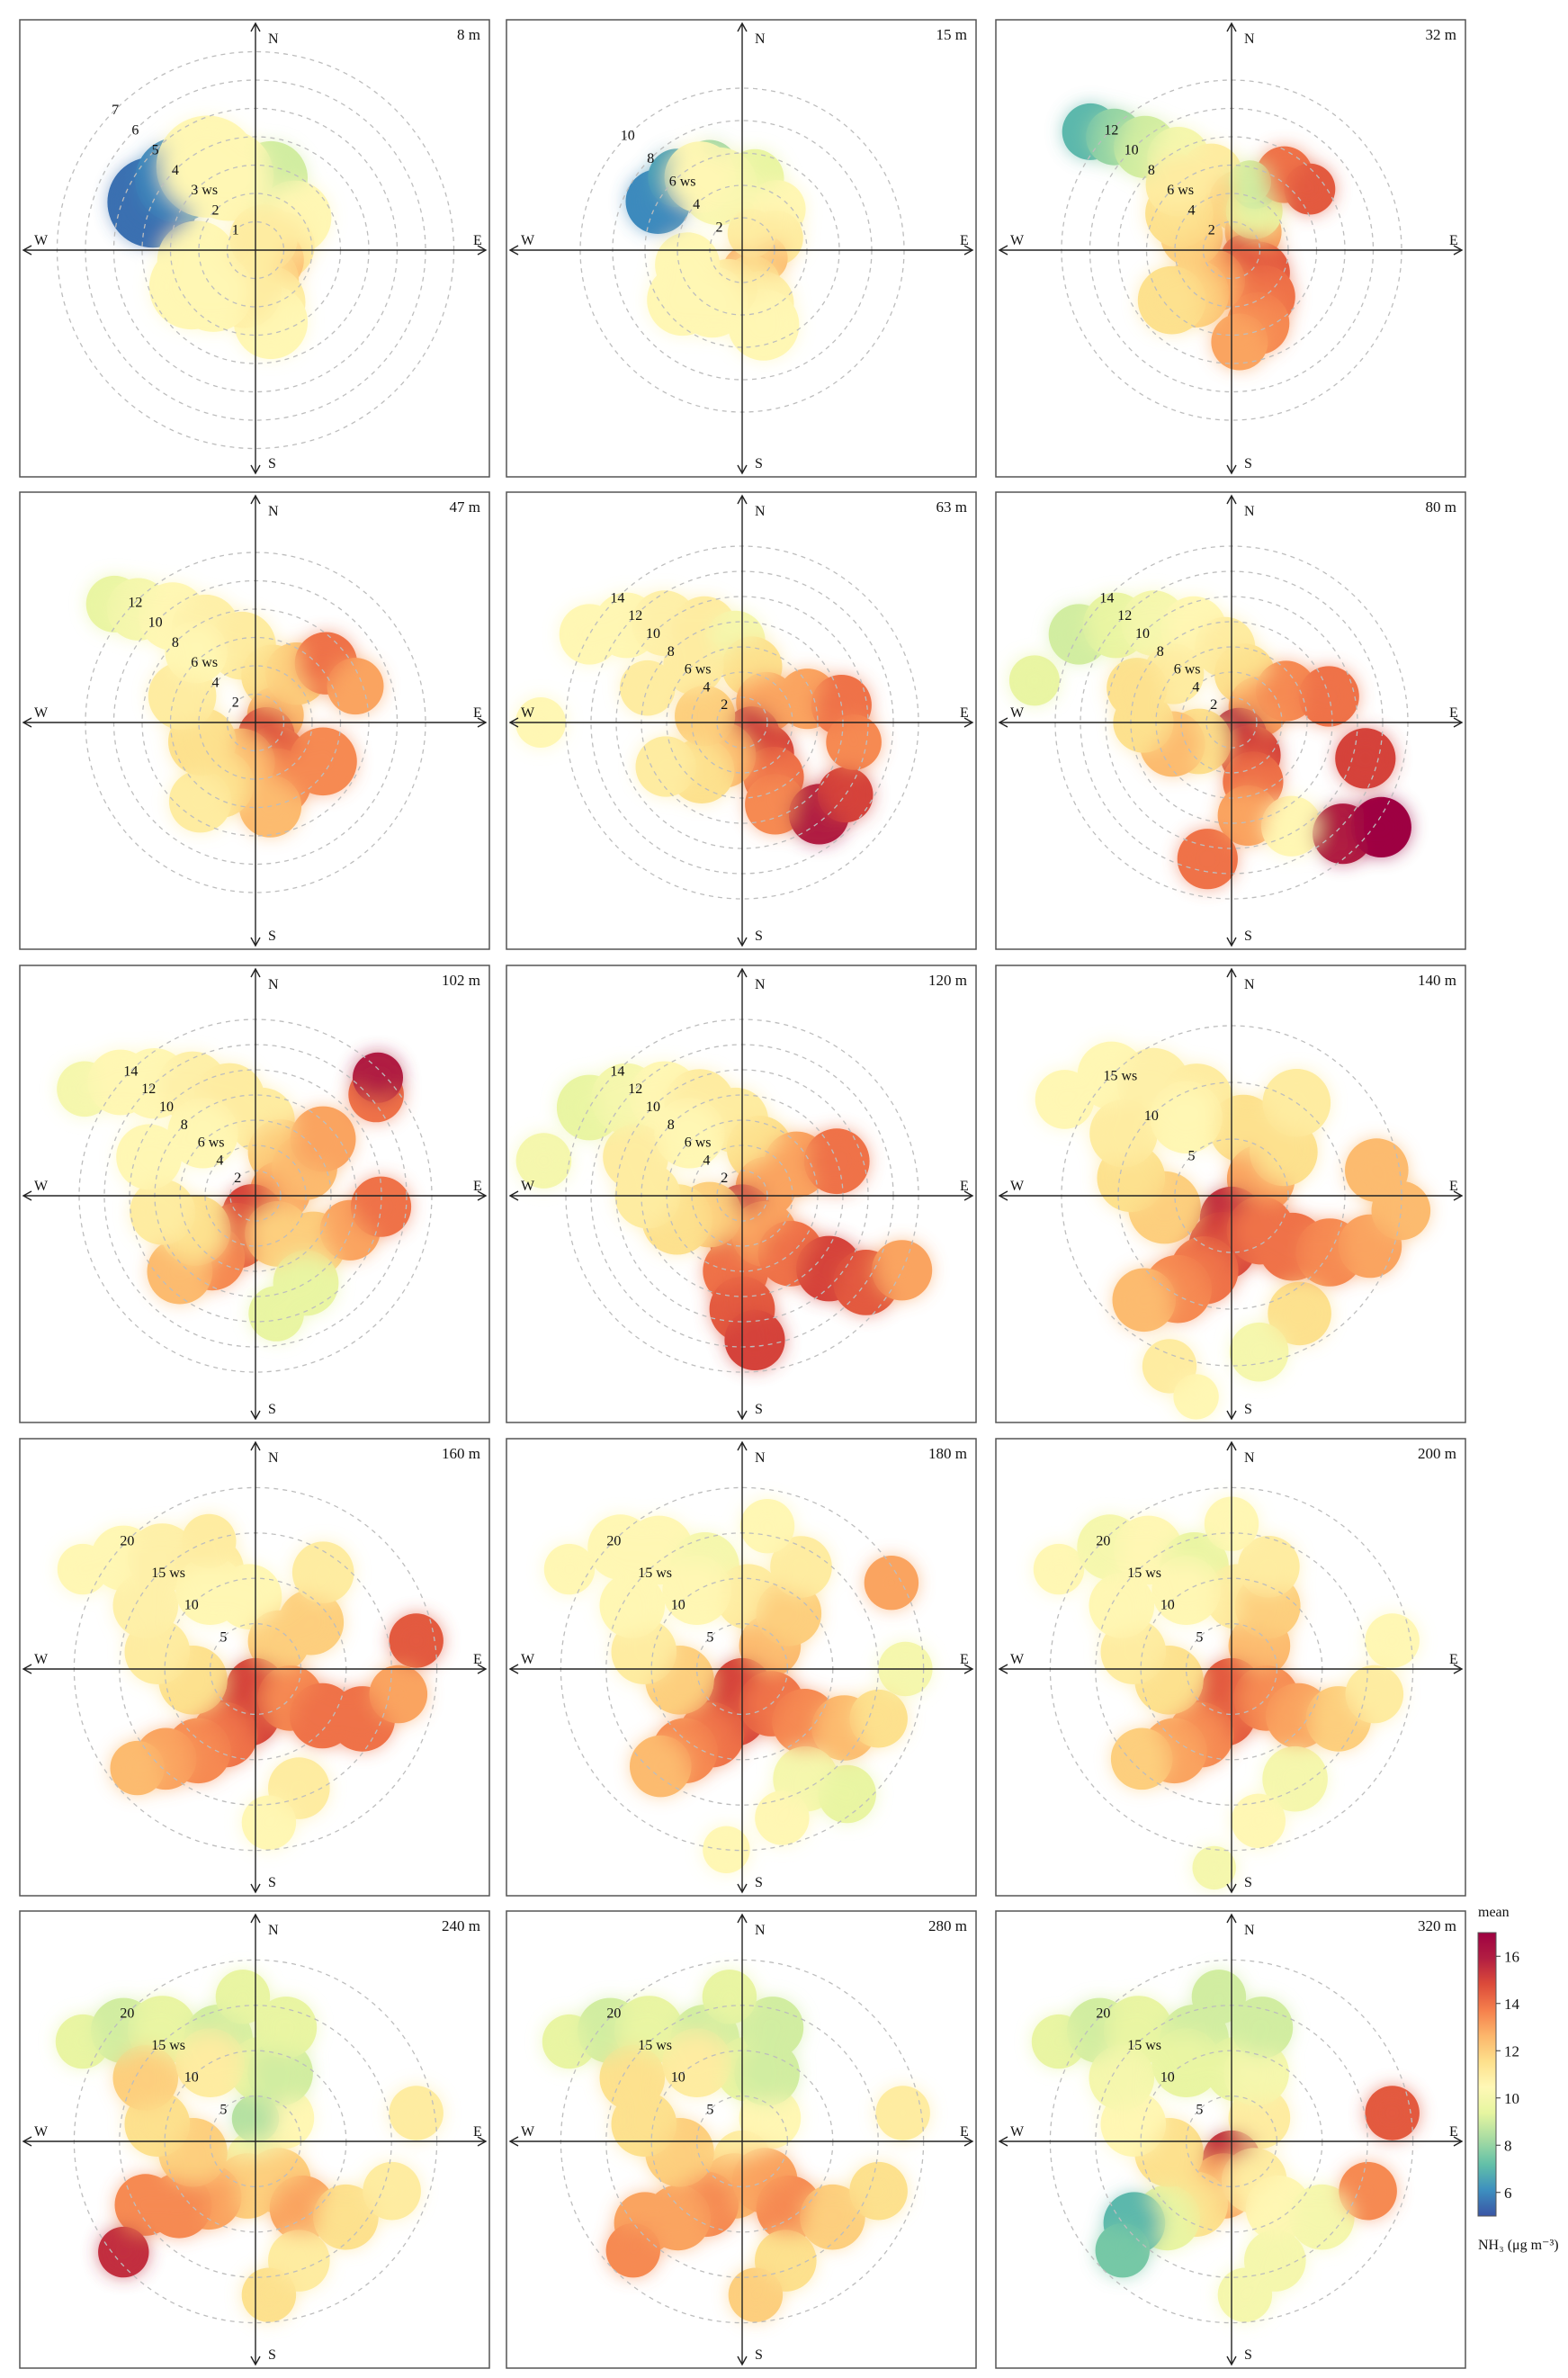 This screenshot has height=2378, width=1568. I want to click on colorbar-tick-label: 12, so click(1511, 2050).